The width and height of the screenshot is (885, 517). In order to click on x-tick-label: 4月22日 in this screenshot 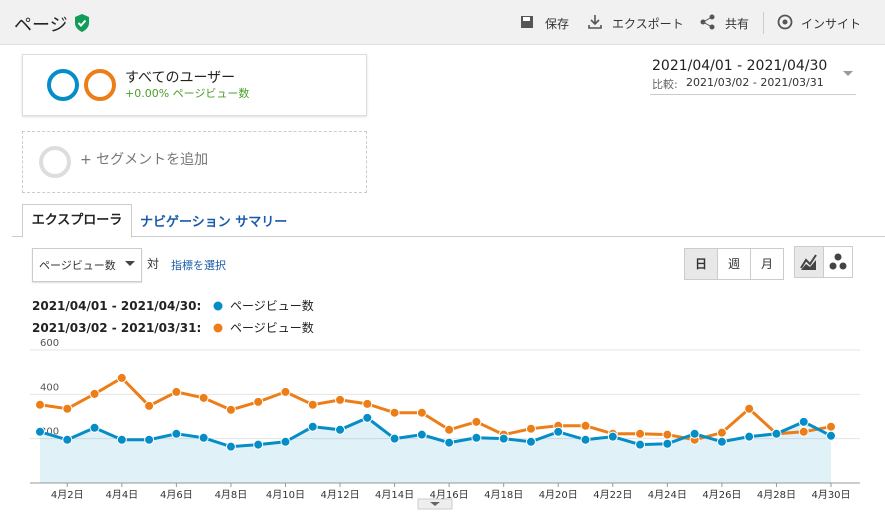, I will do `click(612, 495)`.